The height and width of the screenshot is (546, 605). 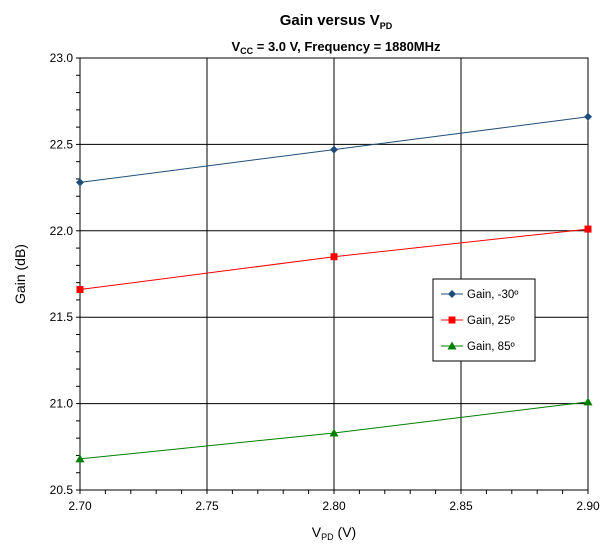 I want to click on y-tick-label: 21.5, so click(x=62, y=317).